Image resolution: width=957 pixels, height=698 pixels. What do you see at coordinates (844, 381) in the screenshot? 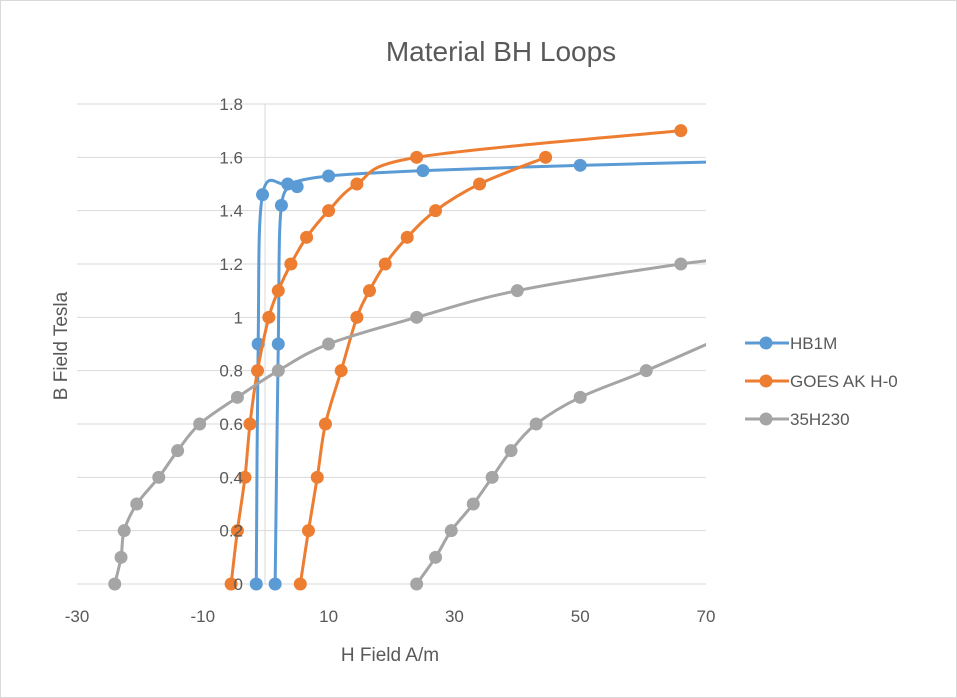
I see `legend-label: GOES AK H-0` at bounding box center [844, 381].